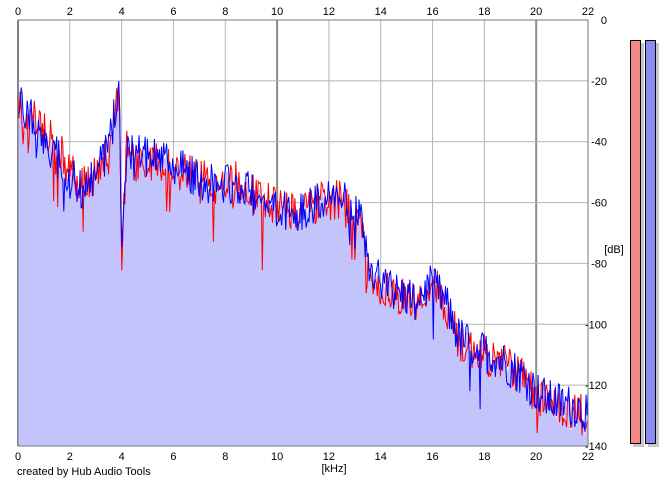 This screenshot has height=486, width=670. Describe the element at coordinates (18, 457) in the screenshot. I see `x-tick-label-bottom: 0` at that location.